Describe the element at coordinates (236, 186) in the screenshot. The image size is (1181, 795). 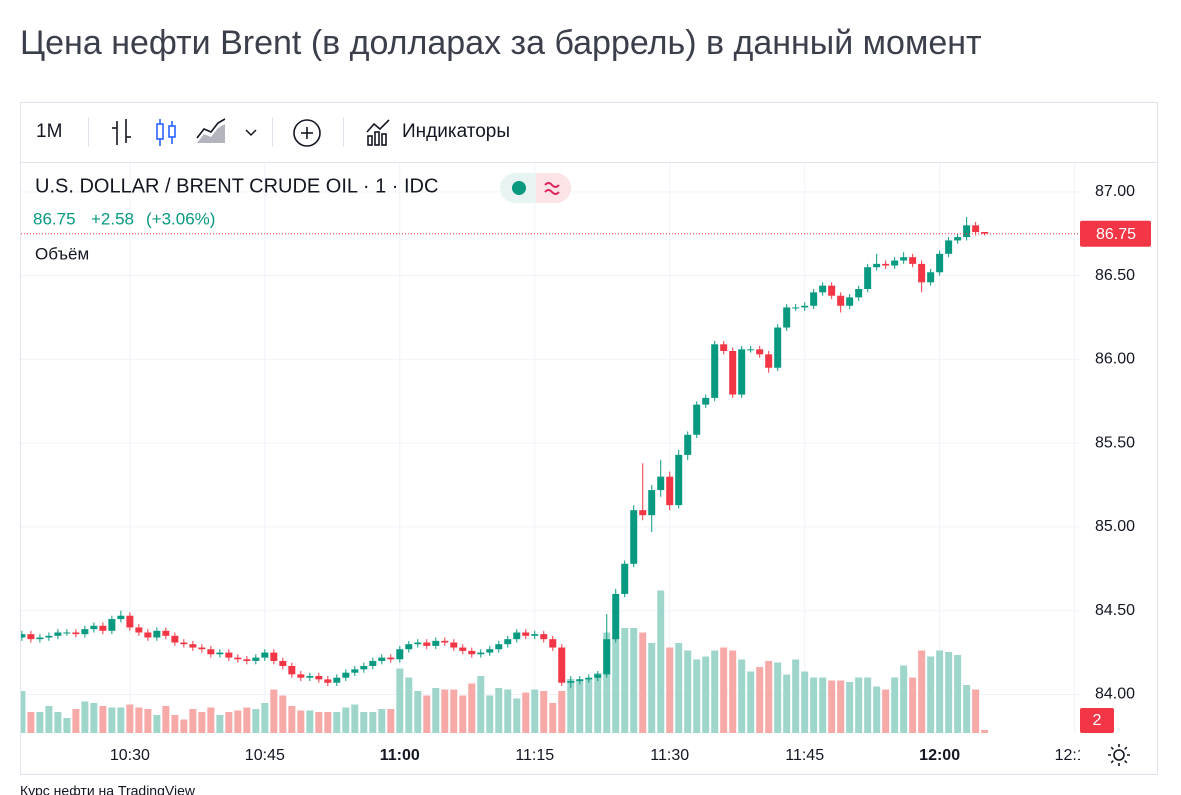
I see `symbol-label: U.S. DOLLAR / BRENT CRUDE OIL · 1 · IDC` at that location.